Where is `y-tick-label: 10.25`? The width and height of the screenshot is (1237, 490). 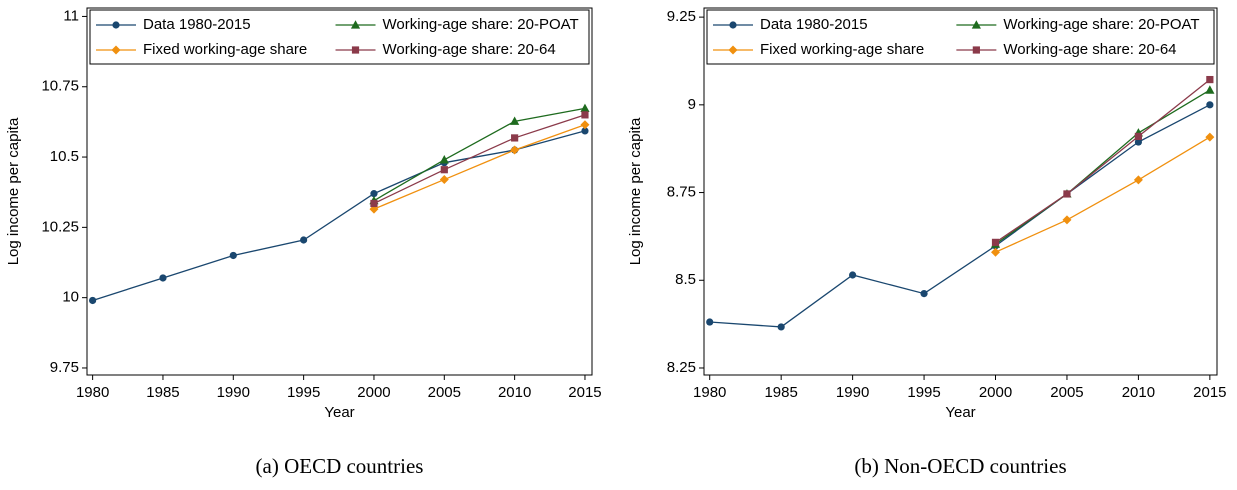 y-tick-label: 10.25 is located at coordinates (60, 226).